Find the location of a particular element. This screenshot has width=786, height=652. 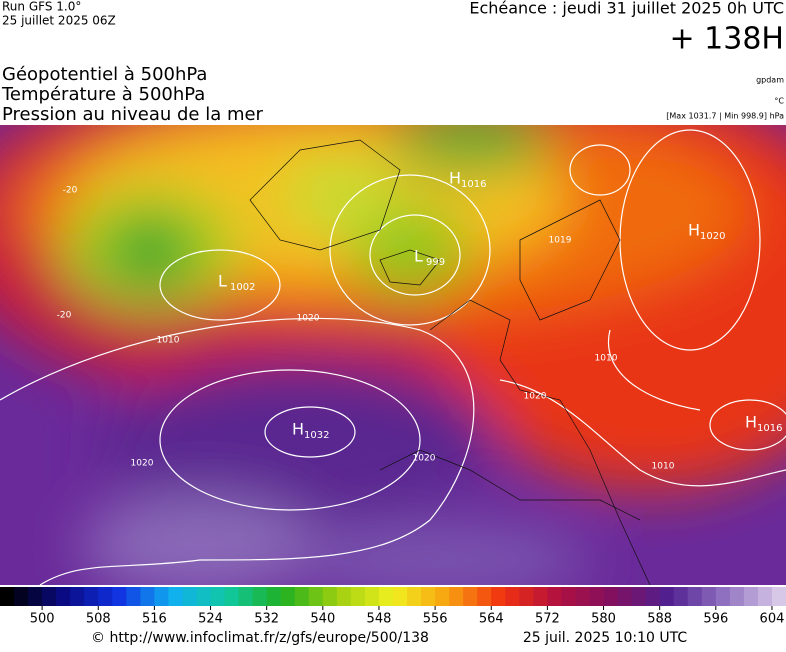

run-label: Run GFS 1.0° is located at coordinates (41, 7).